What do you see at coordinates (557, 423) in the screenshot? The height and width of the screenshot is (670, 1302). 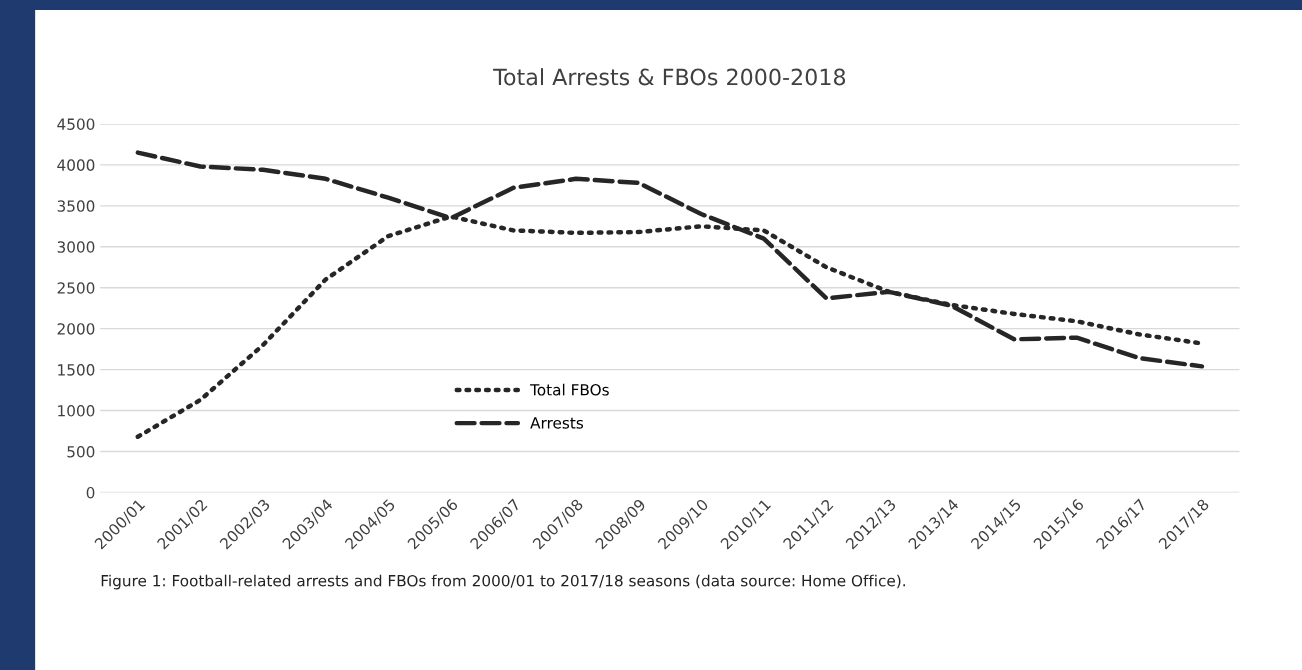 I see `legend-label: Arrests` at bounding box center [557, 423].